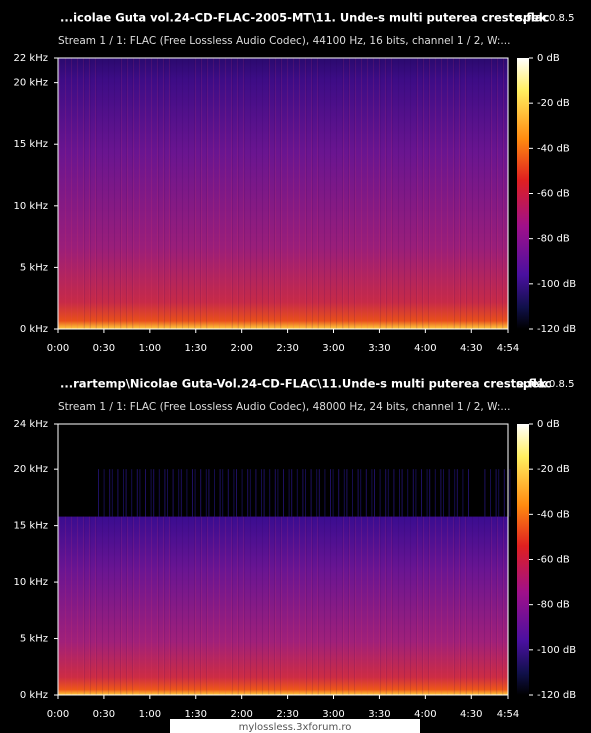 This screenshot has width=591, height=733. What do you see at coordinates (150, 348) in the screenshot?
I see `time-label: 1:00` at bounding box center [150, 348].